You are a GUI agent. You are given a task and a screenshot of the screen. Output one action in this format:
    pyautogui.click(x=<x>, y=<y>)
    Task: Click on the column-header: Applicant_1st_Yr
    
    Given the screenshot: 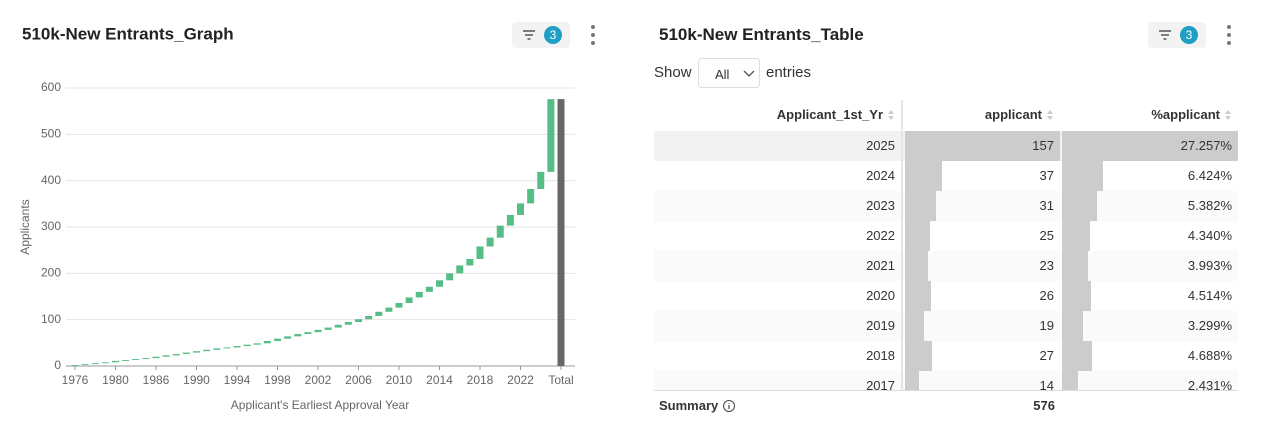 What is the action you would take?
    pyautogui.click(x=778, y=115)
    